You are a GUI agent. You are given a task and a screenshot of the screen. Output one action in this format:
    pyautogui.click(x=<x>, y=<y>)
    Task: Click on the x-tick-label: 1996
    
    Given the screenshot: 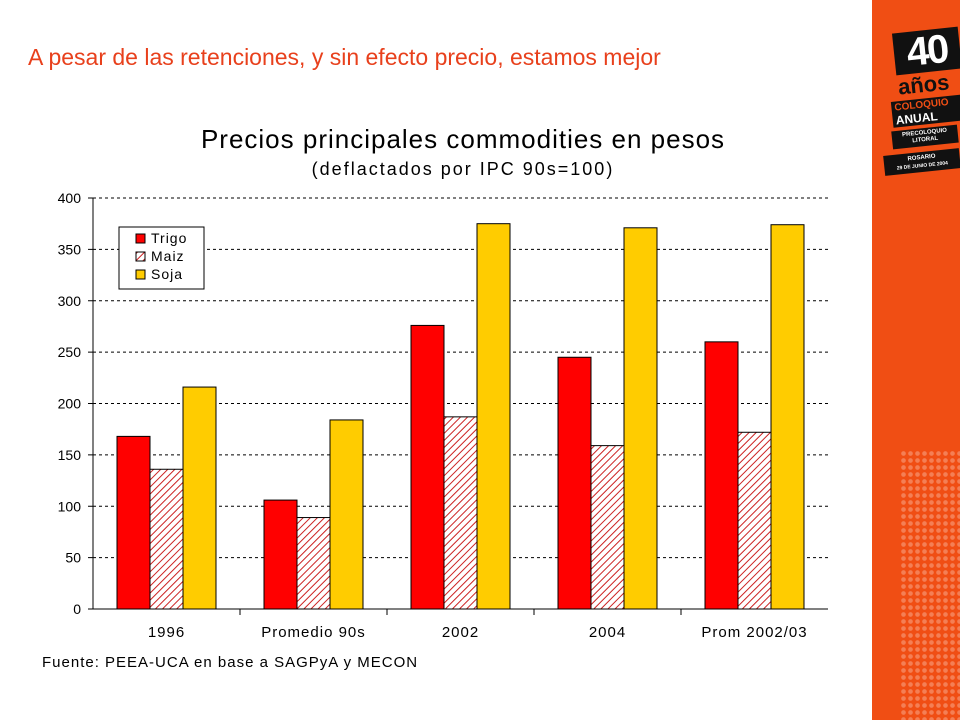 What is the action you would take?
    pyautogui.click(x=166, y=632)
    